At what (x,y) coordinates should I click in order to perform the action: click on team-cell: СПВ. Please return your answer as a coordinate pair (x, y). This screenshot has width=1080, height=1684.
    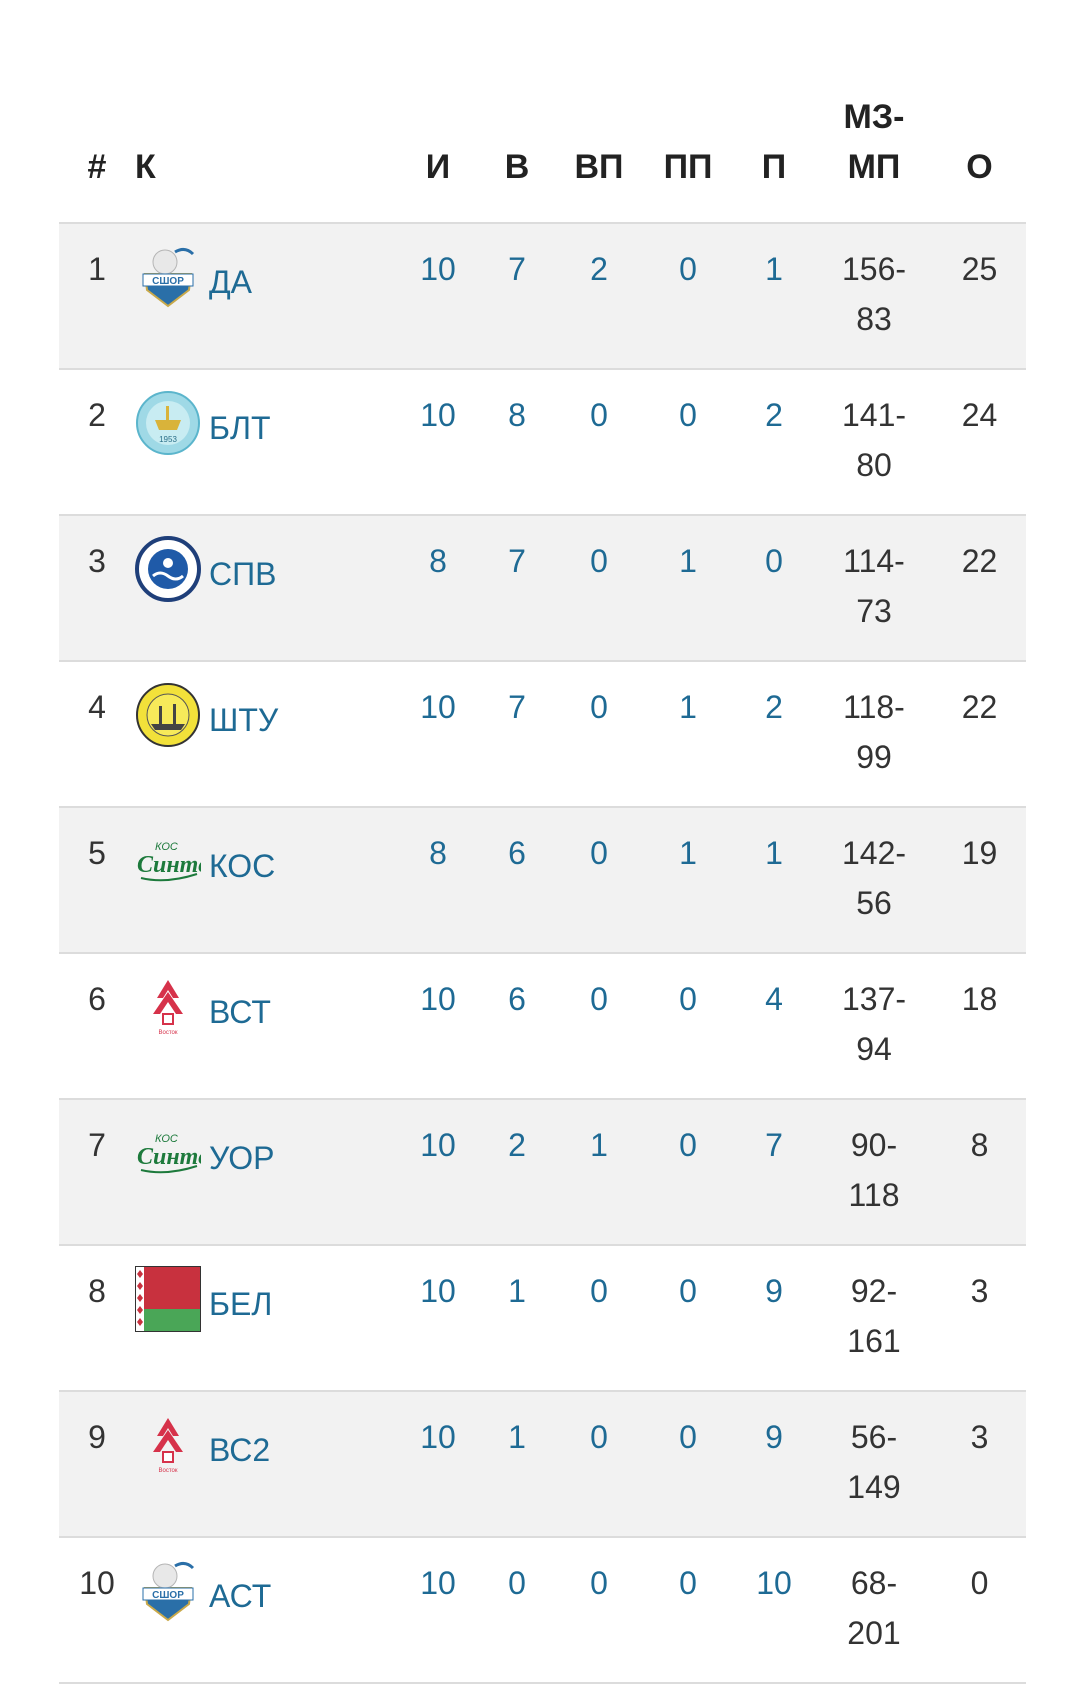
    Looking at the image, I should click on (266, 588).